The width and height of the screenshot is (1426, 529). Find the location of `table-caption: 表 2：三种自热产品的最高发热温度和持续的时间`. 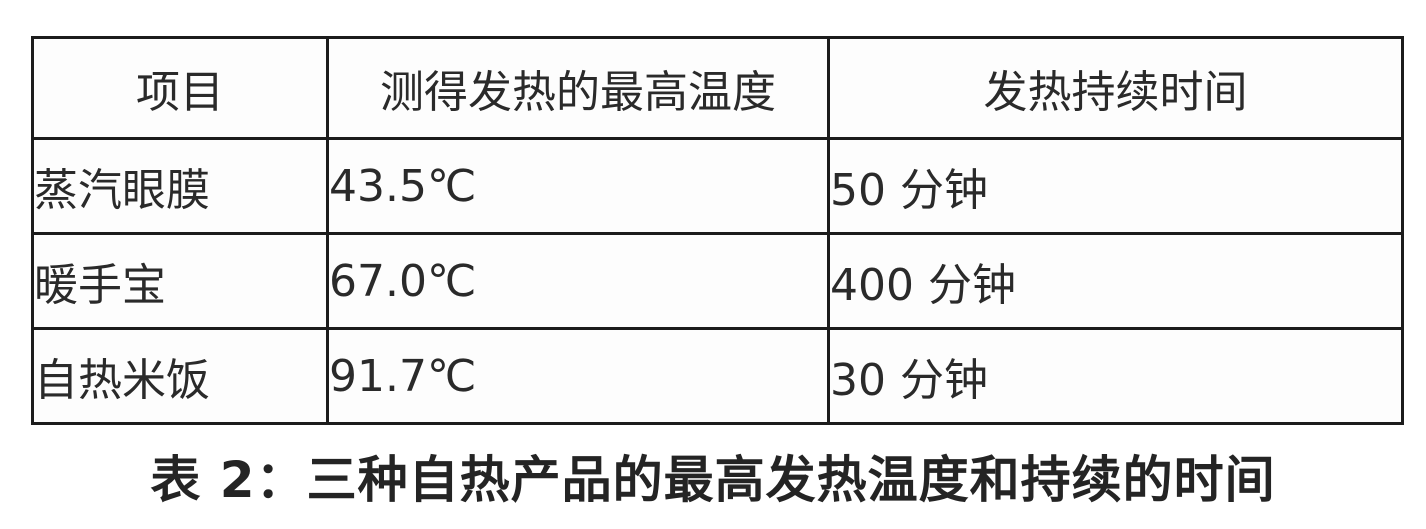

table-caption: 表 2：三种自热产品的最高发热温度和持续的时间 is located at coordinates (713, 480).